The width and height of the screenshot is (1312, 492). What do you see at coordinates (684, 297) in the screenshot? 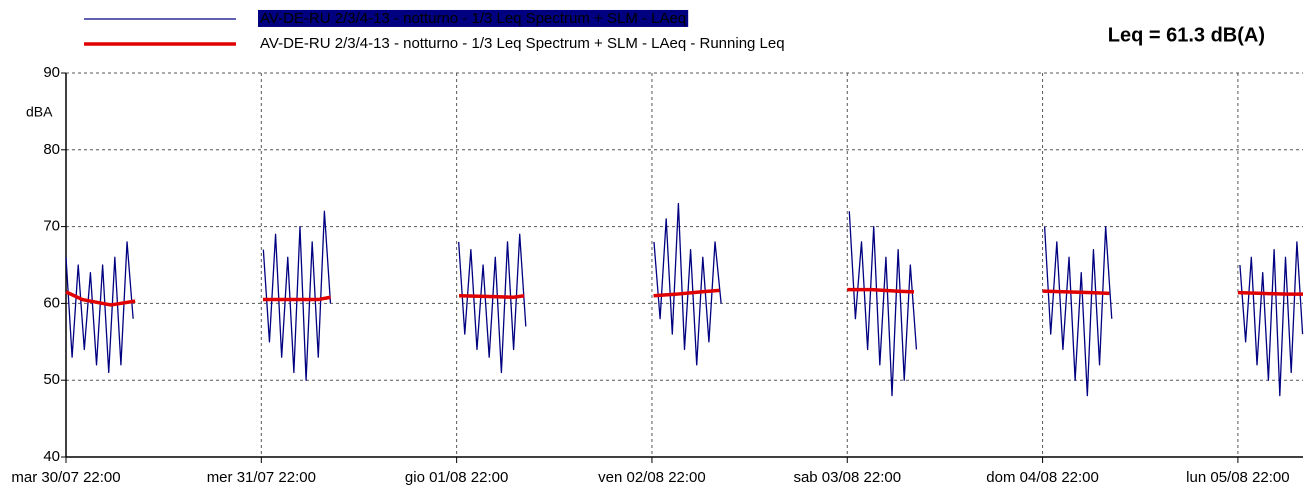
I see `series-line` at bounding box center [684, 297].